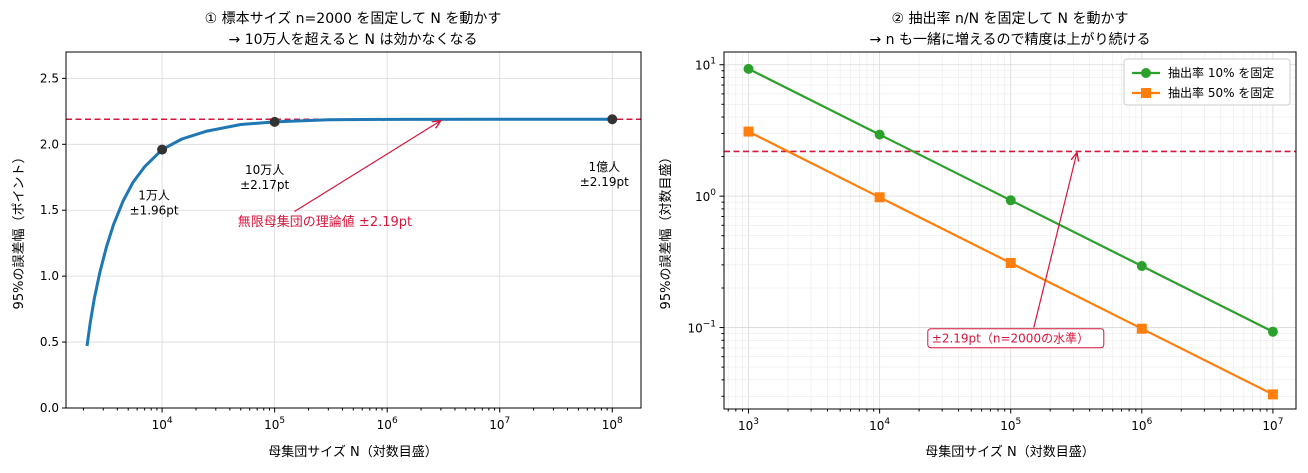 The image size is (1308, 473). I want to click on panel-1-arrow, so click(367, 167).